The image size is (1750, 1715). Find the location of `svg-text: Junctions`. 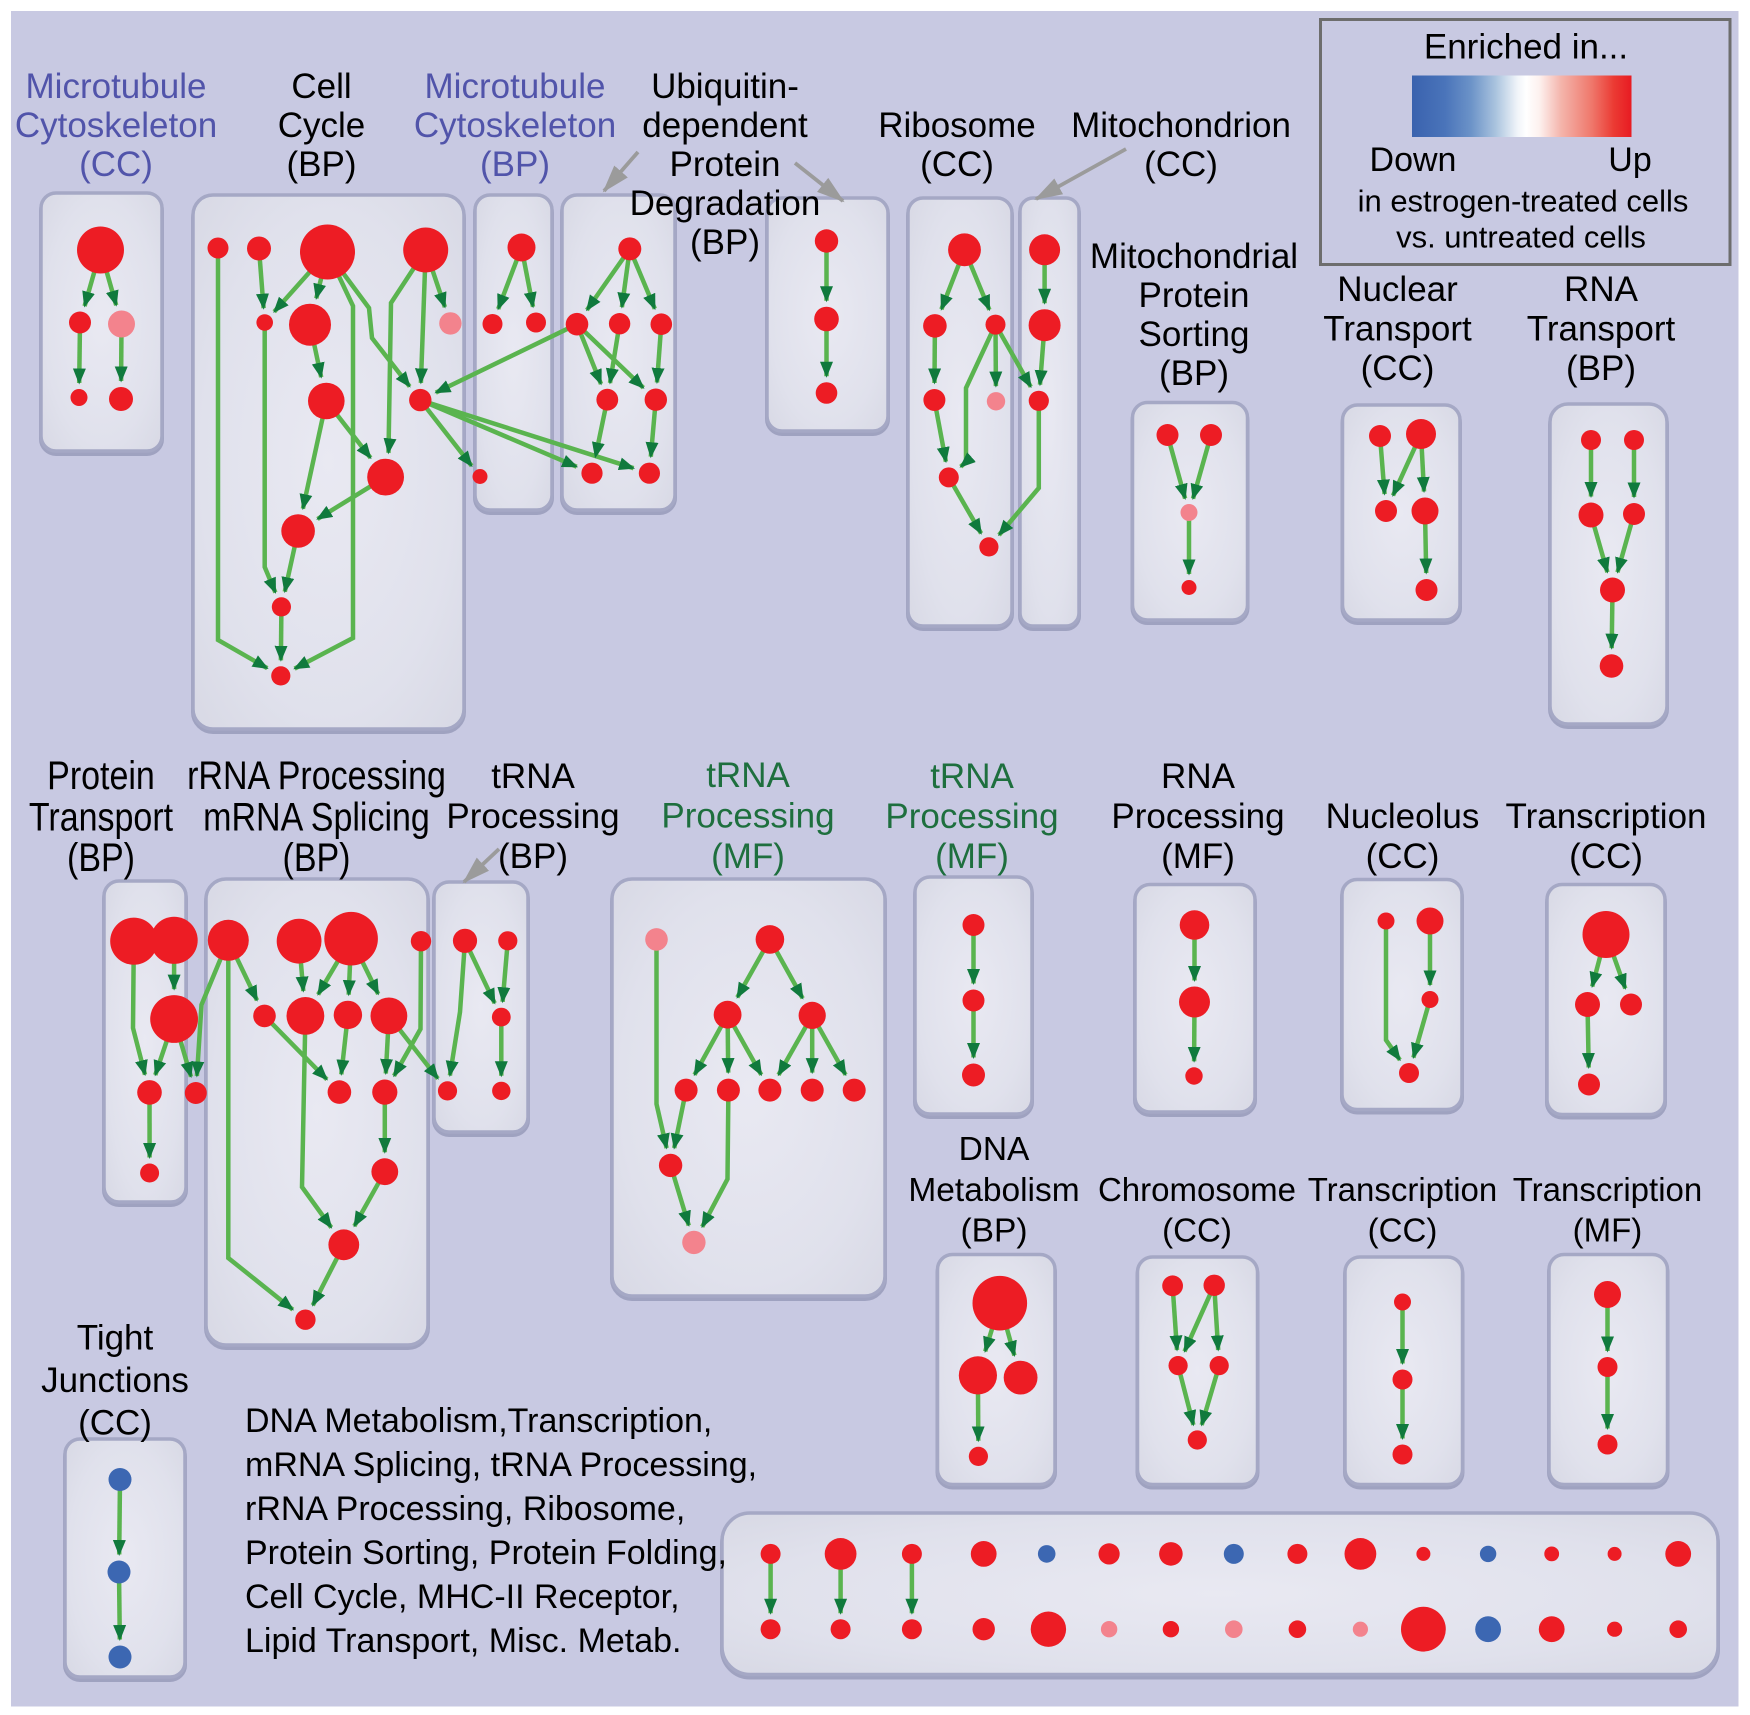

svg-text: Junctions is located at coordinates (115, 1380).